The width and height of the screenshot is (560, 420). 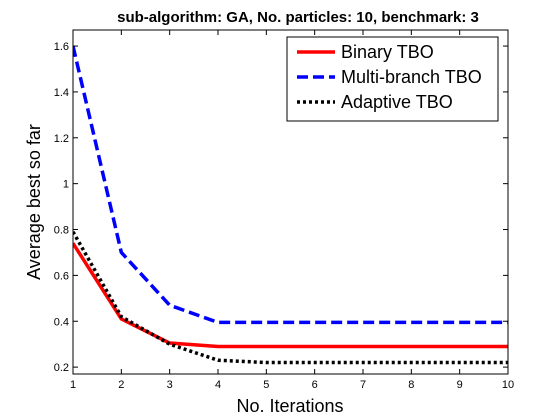 What do you see at coordinates (411, 77) in the screenshot?
I see `legend-label-1: Multi-branch TBO` at bounding box center [411, 77].